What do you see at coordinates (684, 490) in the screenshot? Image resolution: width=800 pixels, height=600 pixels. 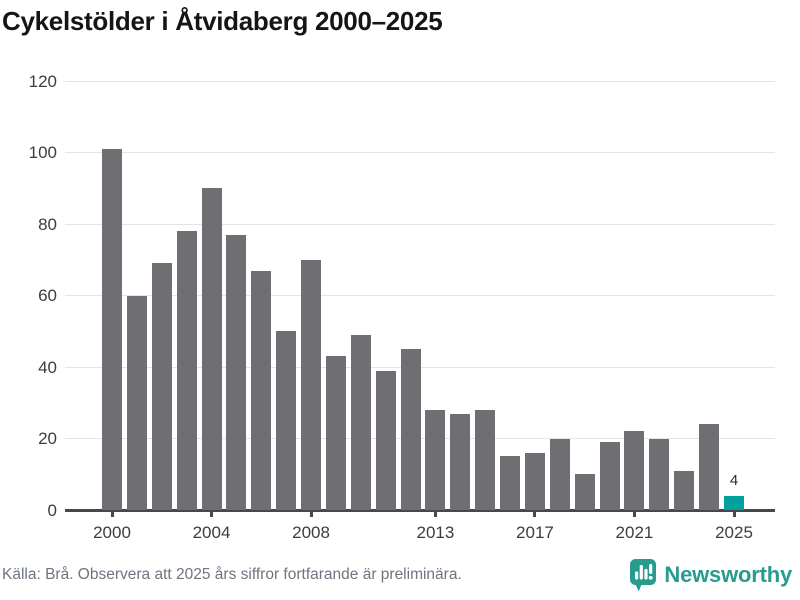 I see `bar-2023` at bounding box center [684, 490].